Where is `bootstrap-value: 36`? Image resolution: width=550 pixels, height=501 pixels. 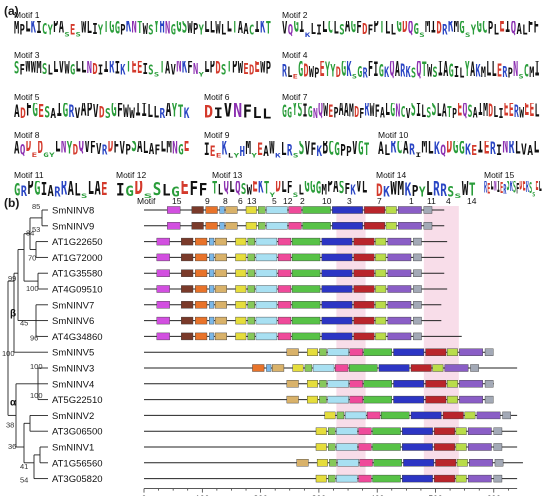 bootstrap-value: 36 is located at coordinates (12, 446).